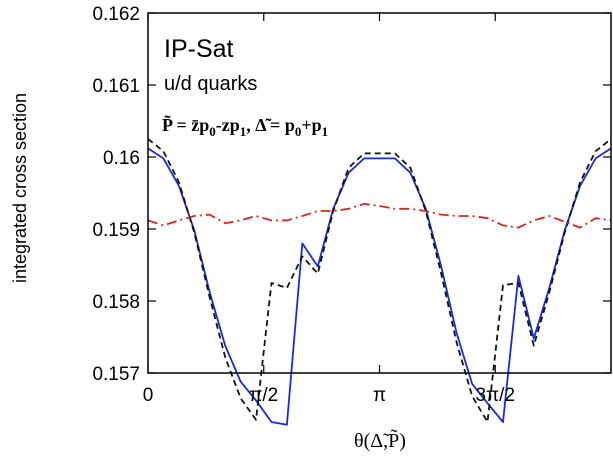 The width and height of the screenshot is (613, 460). I want to click on y-tick-label-0: 0.157, so click(116, 374).